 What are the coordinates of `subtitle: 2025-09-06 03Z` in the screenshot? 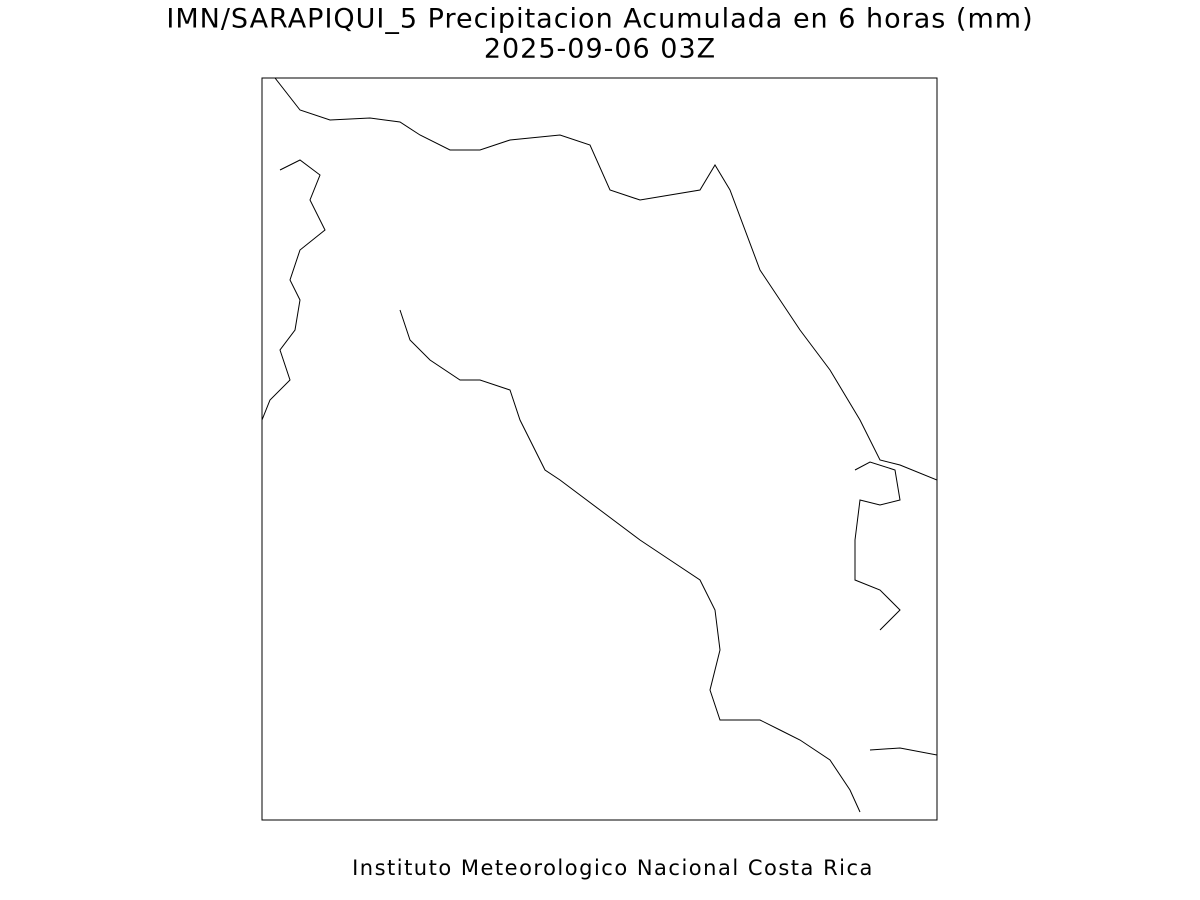 It's located at (600, 49).